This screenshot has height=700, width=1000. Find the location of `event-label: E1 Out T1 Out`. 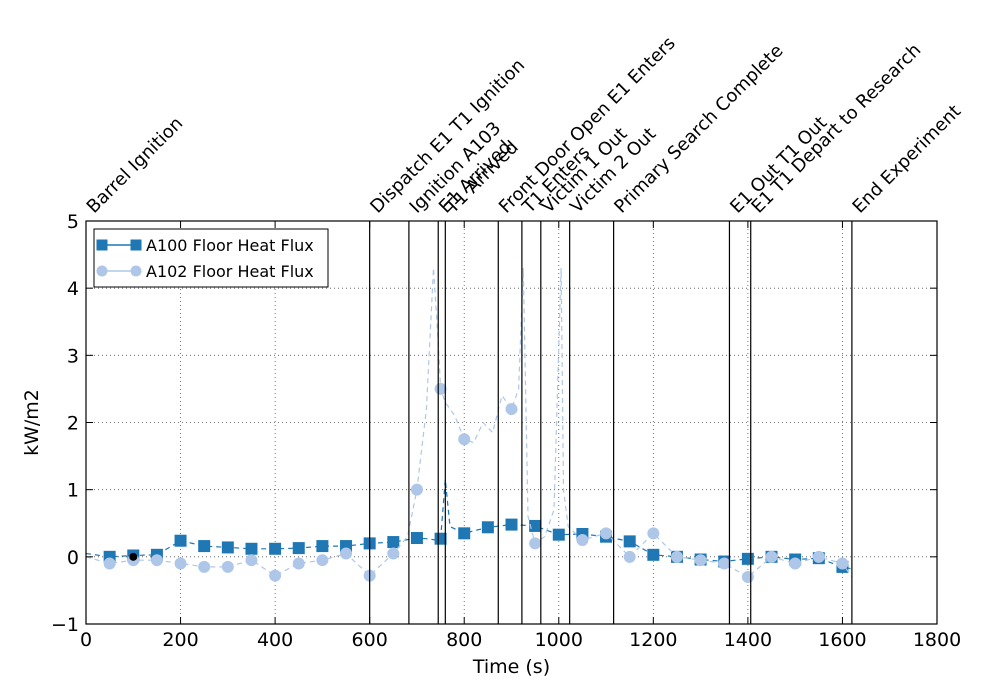

event-label: E1 Out T1 Out is located at coordinates (778, 164).